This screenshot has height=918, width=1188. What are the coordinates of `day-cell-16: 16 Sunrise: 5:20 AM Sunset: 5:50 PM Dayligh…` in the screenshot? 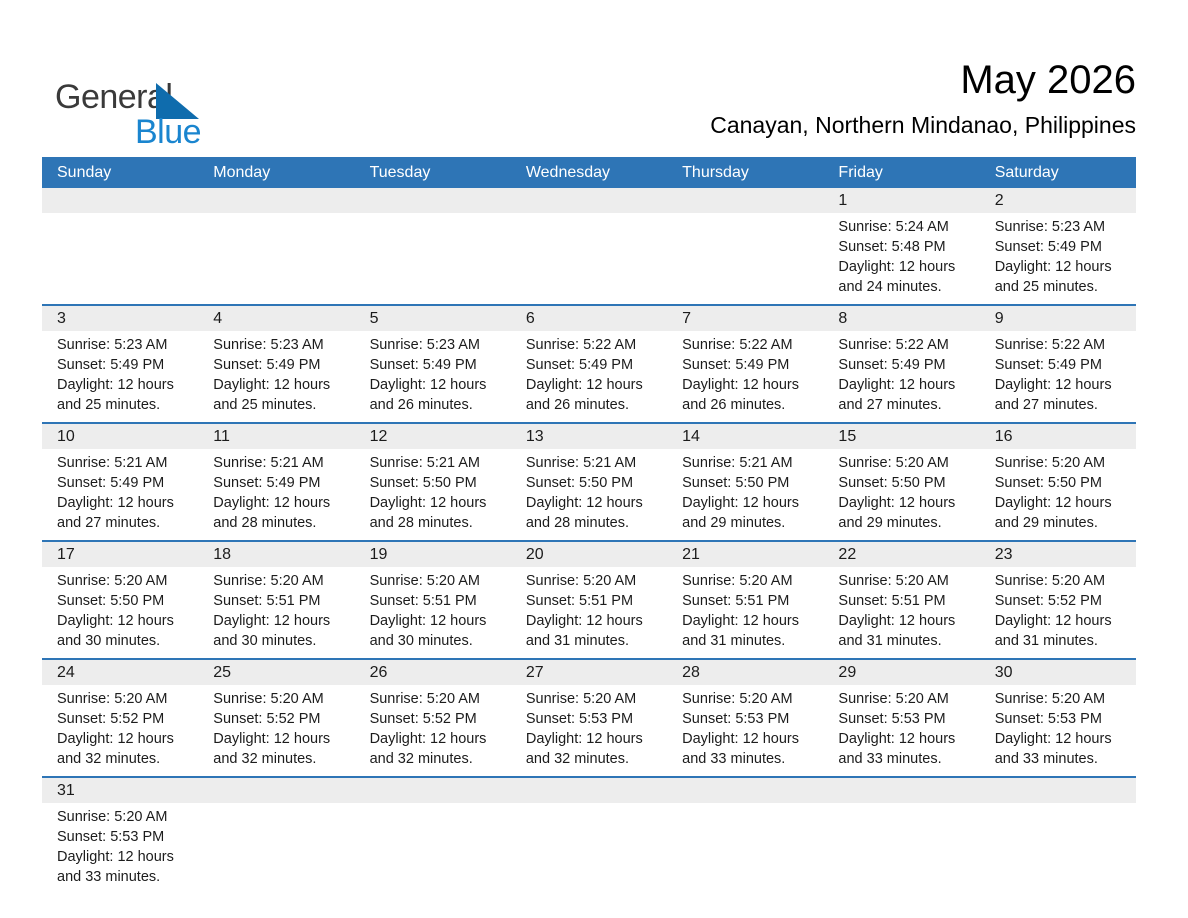 It's located at (1057, 482).